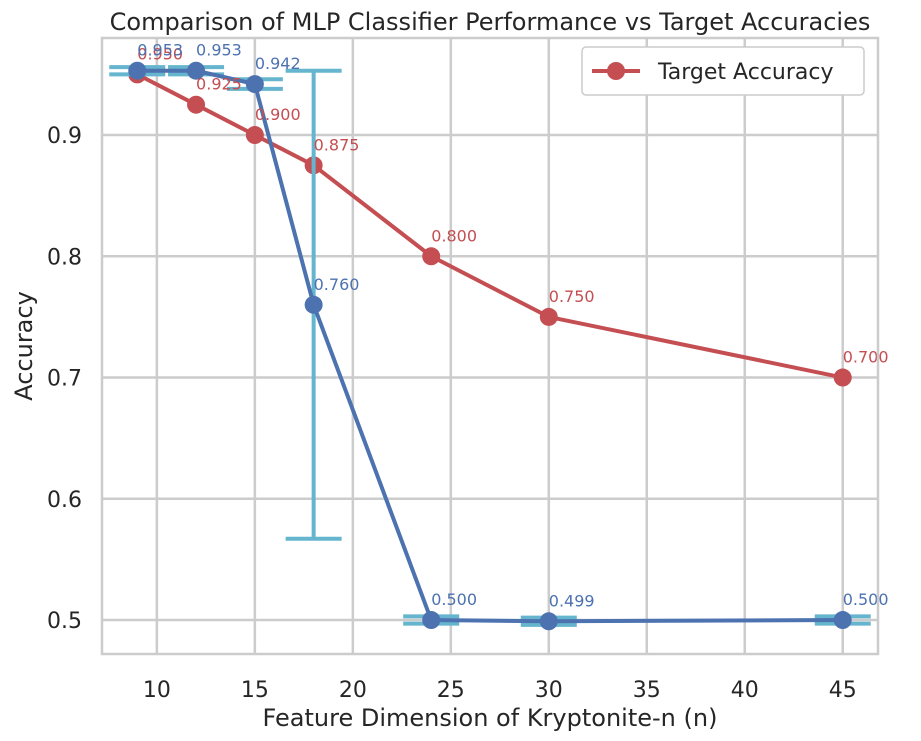  Describe the element at coordinates (219, 84) in the screenshot. I see `target-data-label: 0.925` at that location.